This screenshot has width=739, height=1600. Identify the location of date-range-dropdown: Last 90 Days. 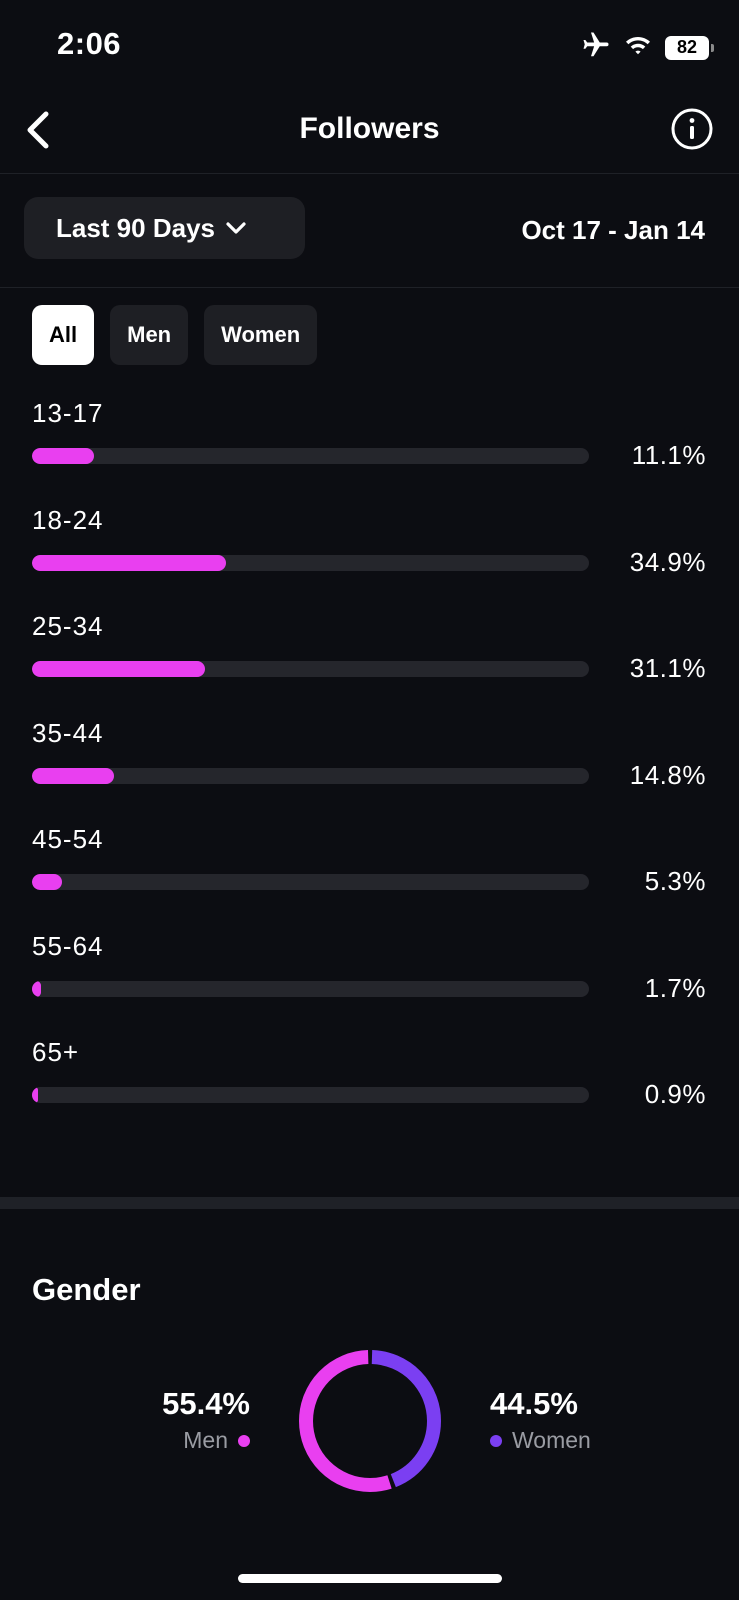
(164, 228).